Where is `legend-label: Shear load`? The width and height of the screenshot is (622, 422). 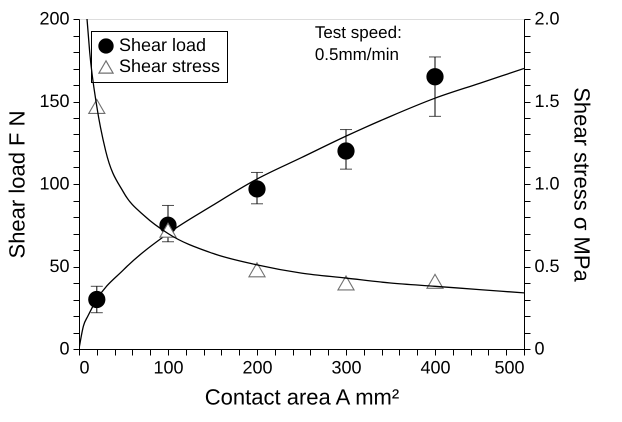 legend-label: Shear load is located at coordinates (162, 45).